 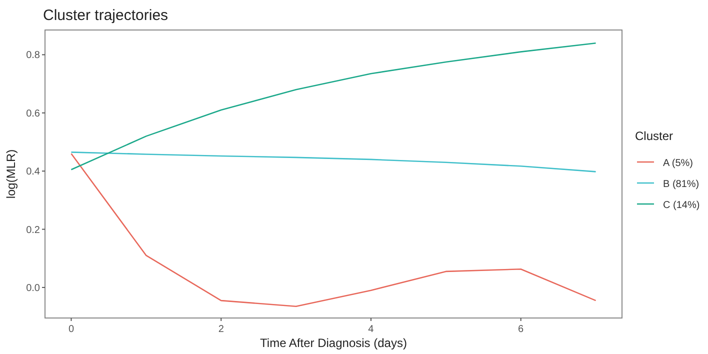 What do you see at coordinates (33, 56) in the screenshot?
I see `y-tick-label: 0.8` at bounding box center [33, 56].